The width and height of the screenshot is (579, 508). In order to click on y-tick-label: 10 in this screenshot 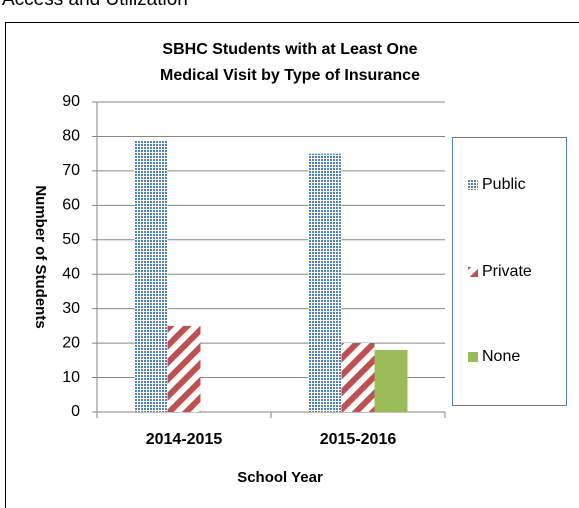, I will do `click(71, 377)`.